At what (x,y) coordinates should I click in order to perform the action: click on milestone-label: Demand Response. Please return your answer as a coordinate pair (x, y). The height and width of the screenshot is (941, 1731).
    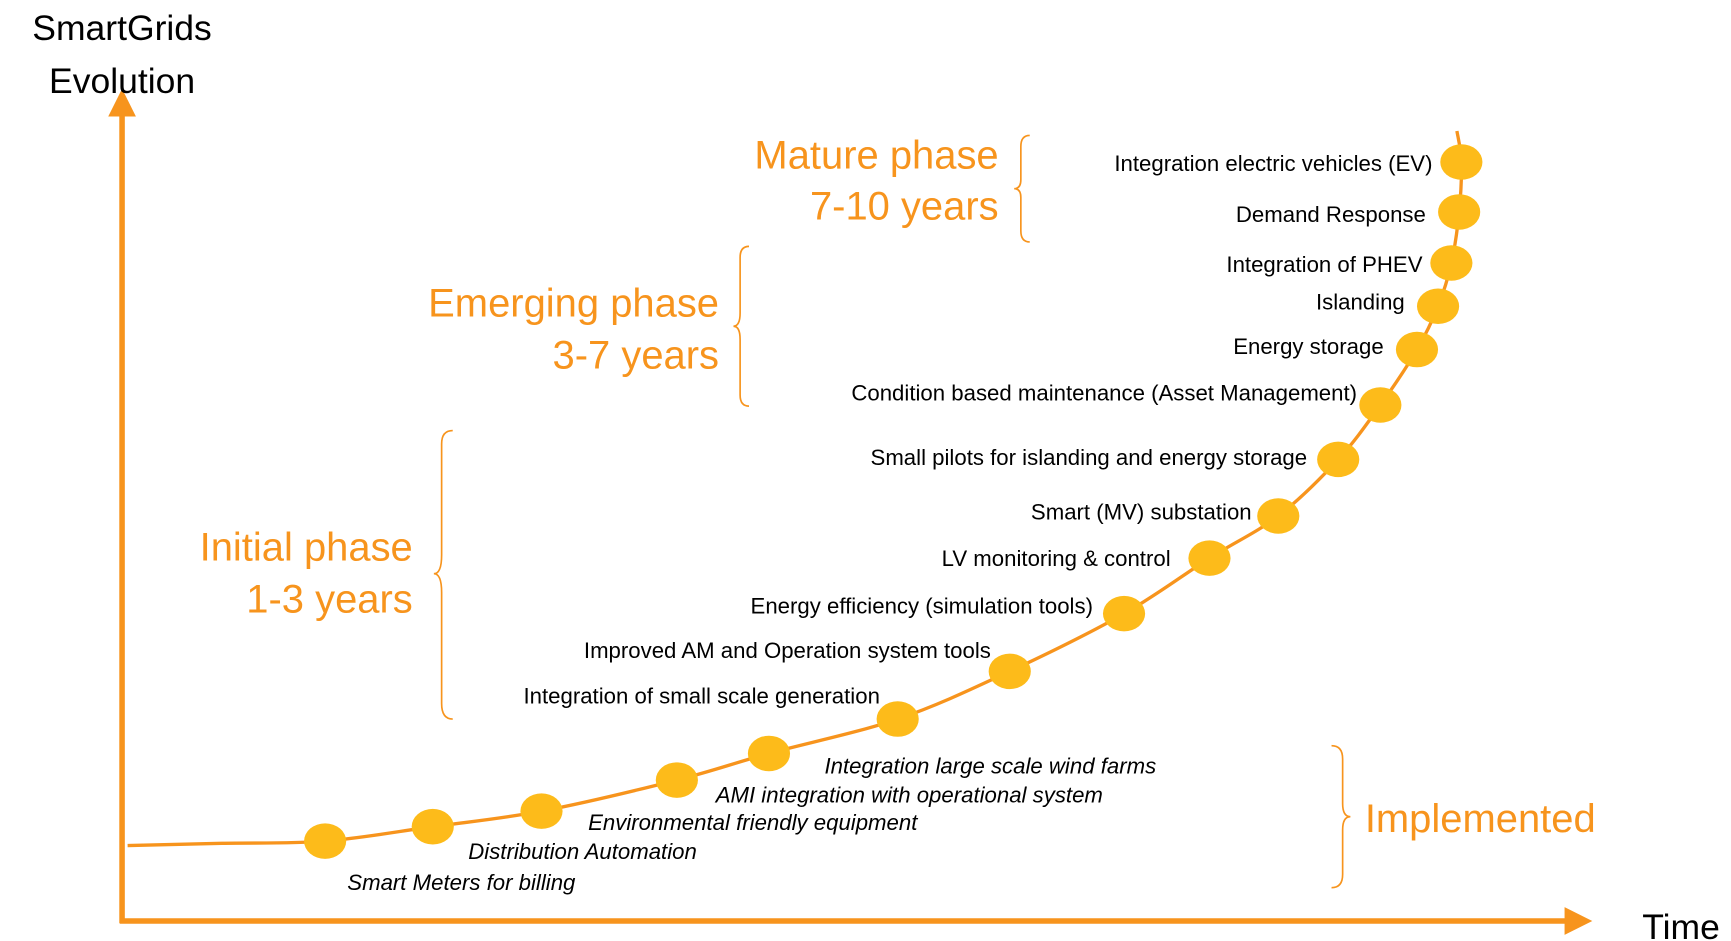
    Looking at the image, I should click on (1331, 214).